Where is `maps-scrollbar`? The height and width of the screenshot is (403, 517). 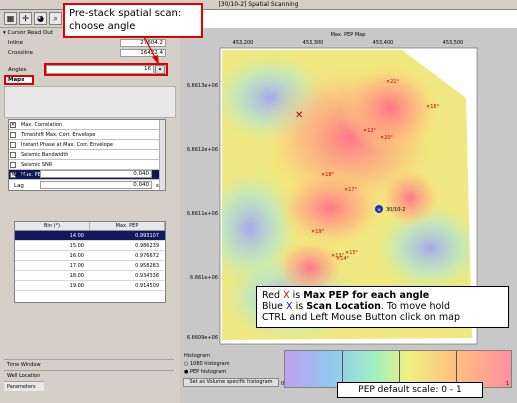
maps-scrollbar is located at coordinates (162, 155).